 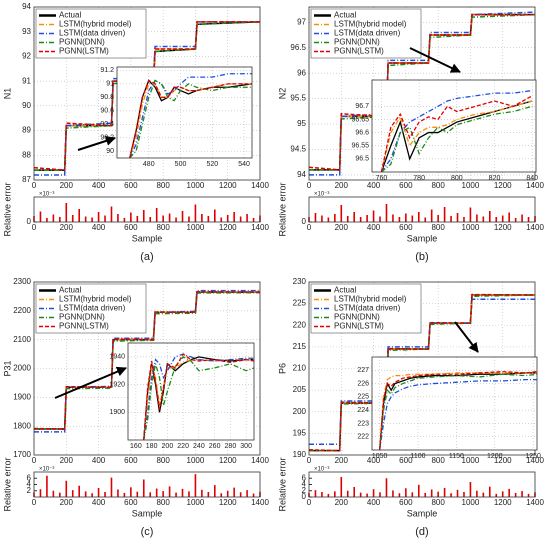 I want to click on y-tick-label: 95, so click(x=301, y=123).